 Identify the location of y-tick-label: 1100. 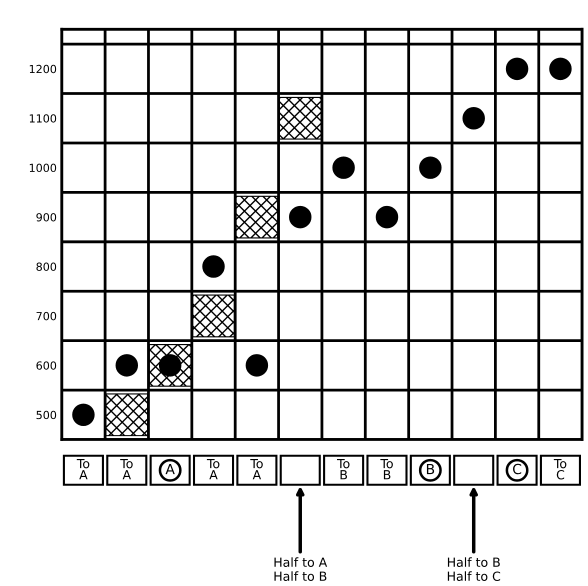
(43, 118).